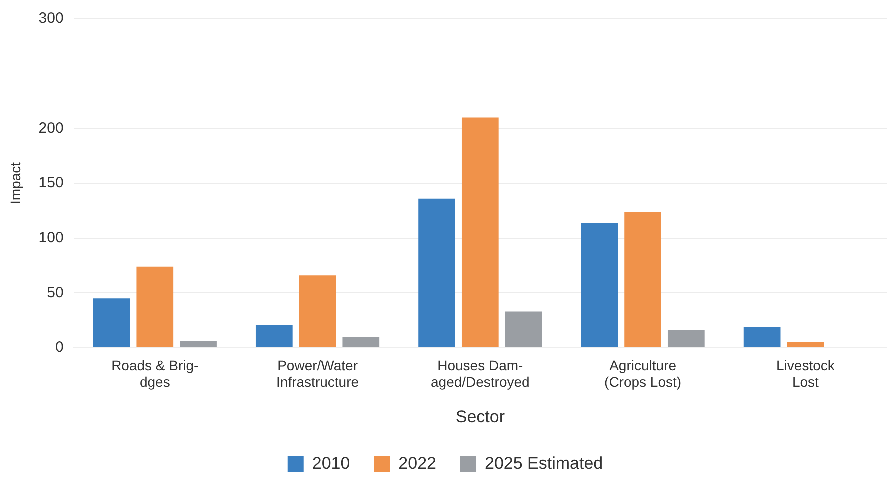  Describe the element at coordinates (156, 373) in the screenshot. I see `x-tick-label: Roads & Brig- dges` at that location.